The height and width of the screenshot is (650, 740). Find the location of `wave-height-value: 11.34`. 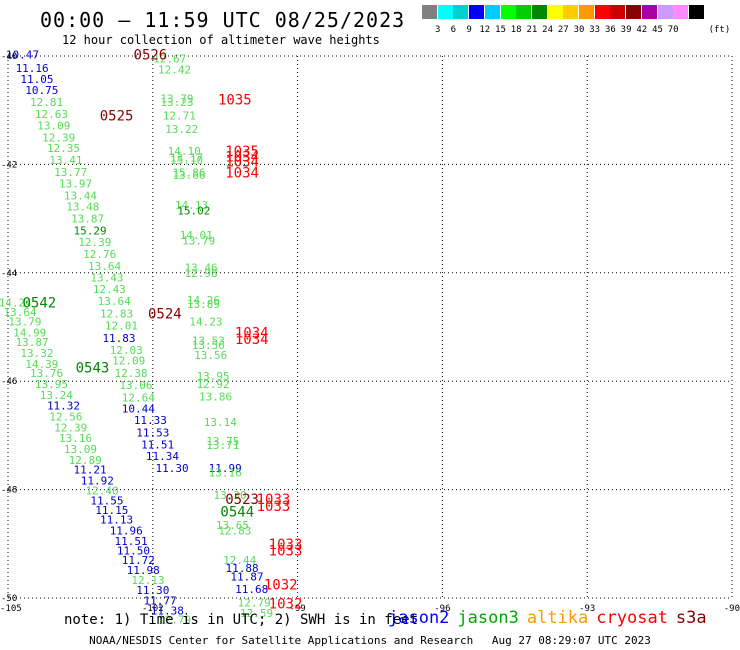

wave-height-value: 11.34 is located at coordinates (162, 456).